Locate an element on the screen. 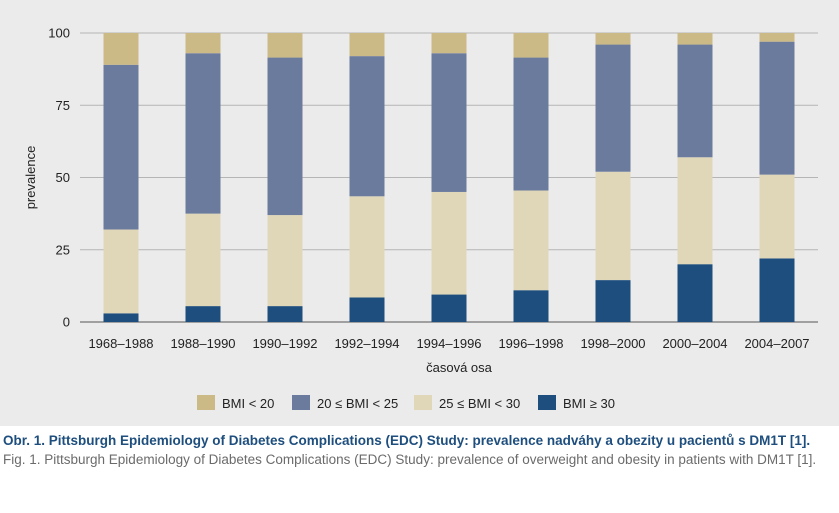  y-tick-label: 0 is located at coordinates (66, 322).